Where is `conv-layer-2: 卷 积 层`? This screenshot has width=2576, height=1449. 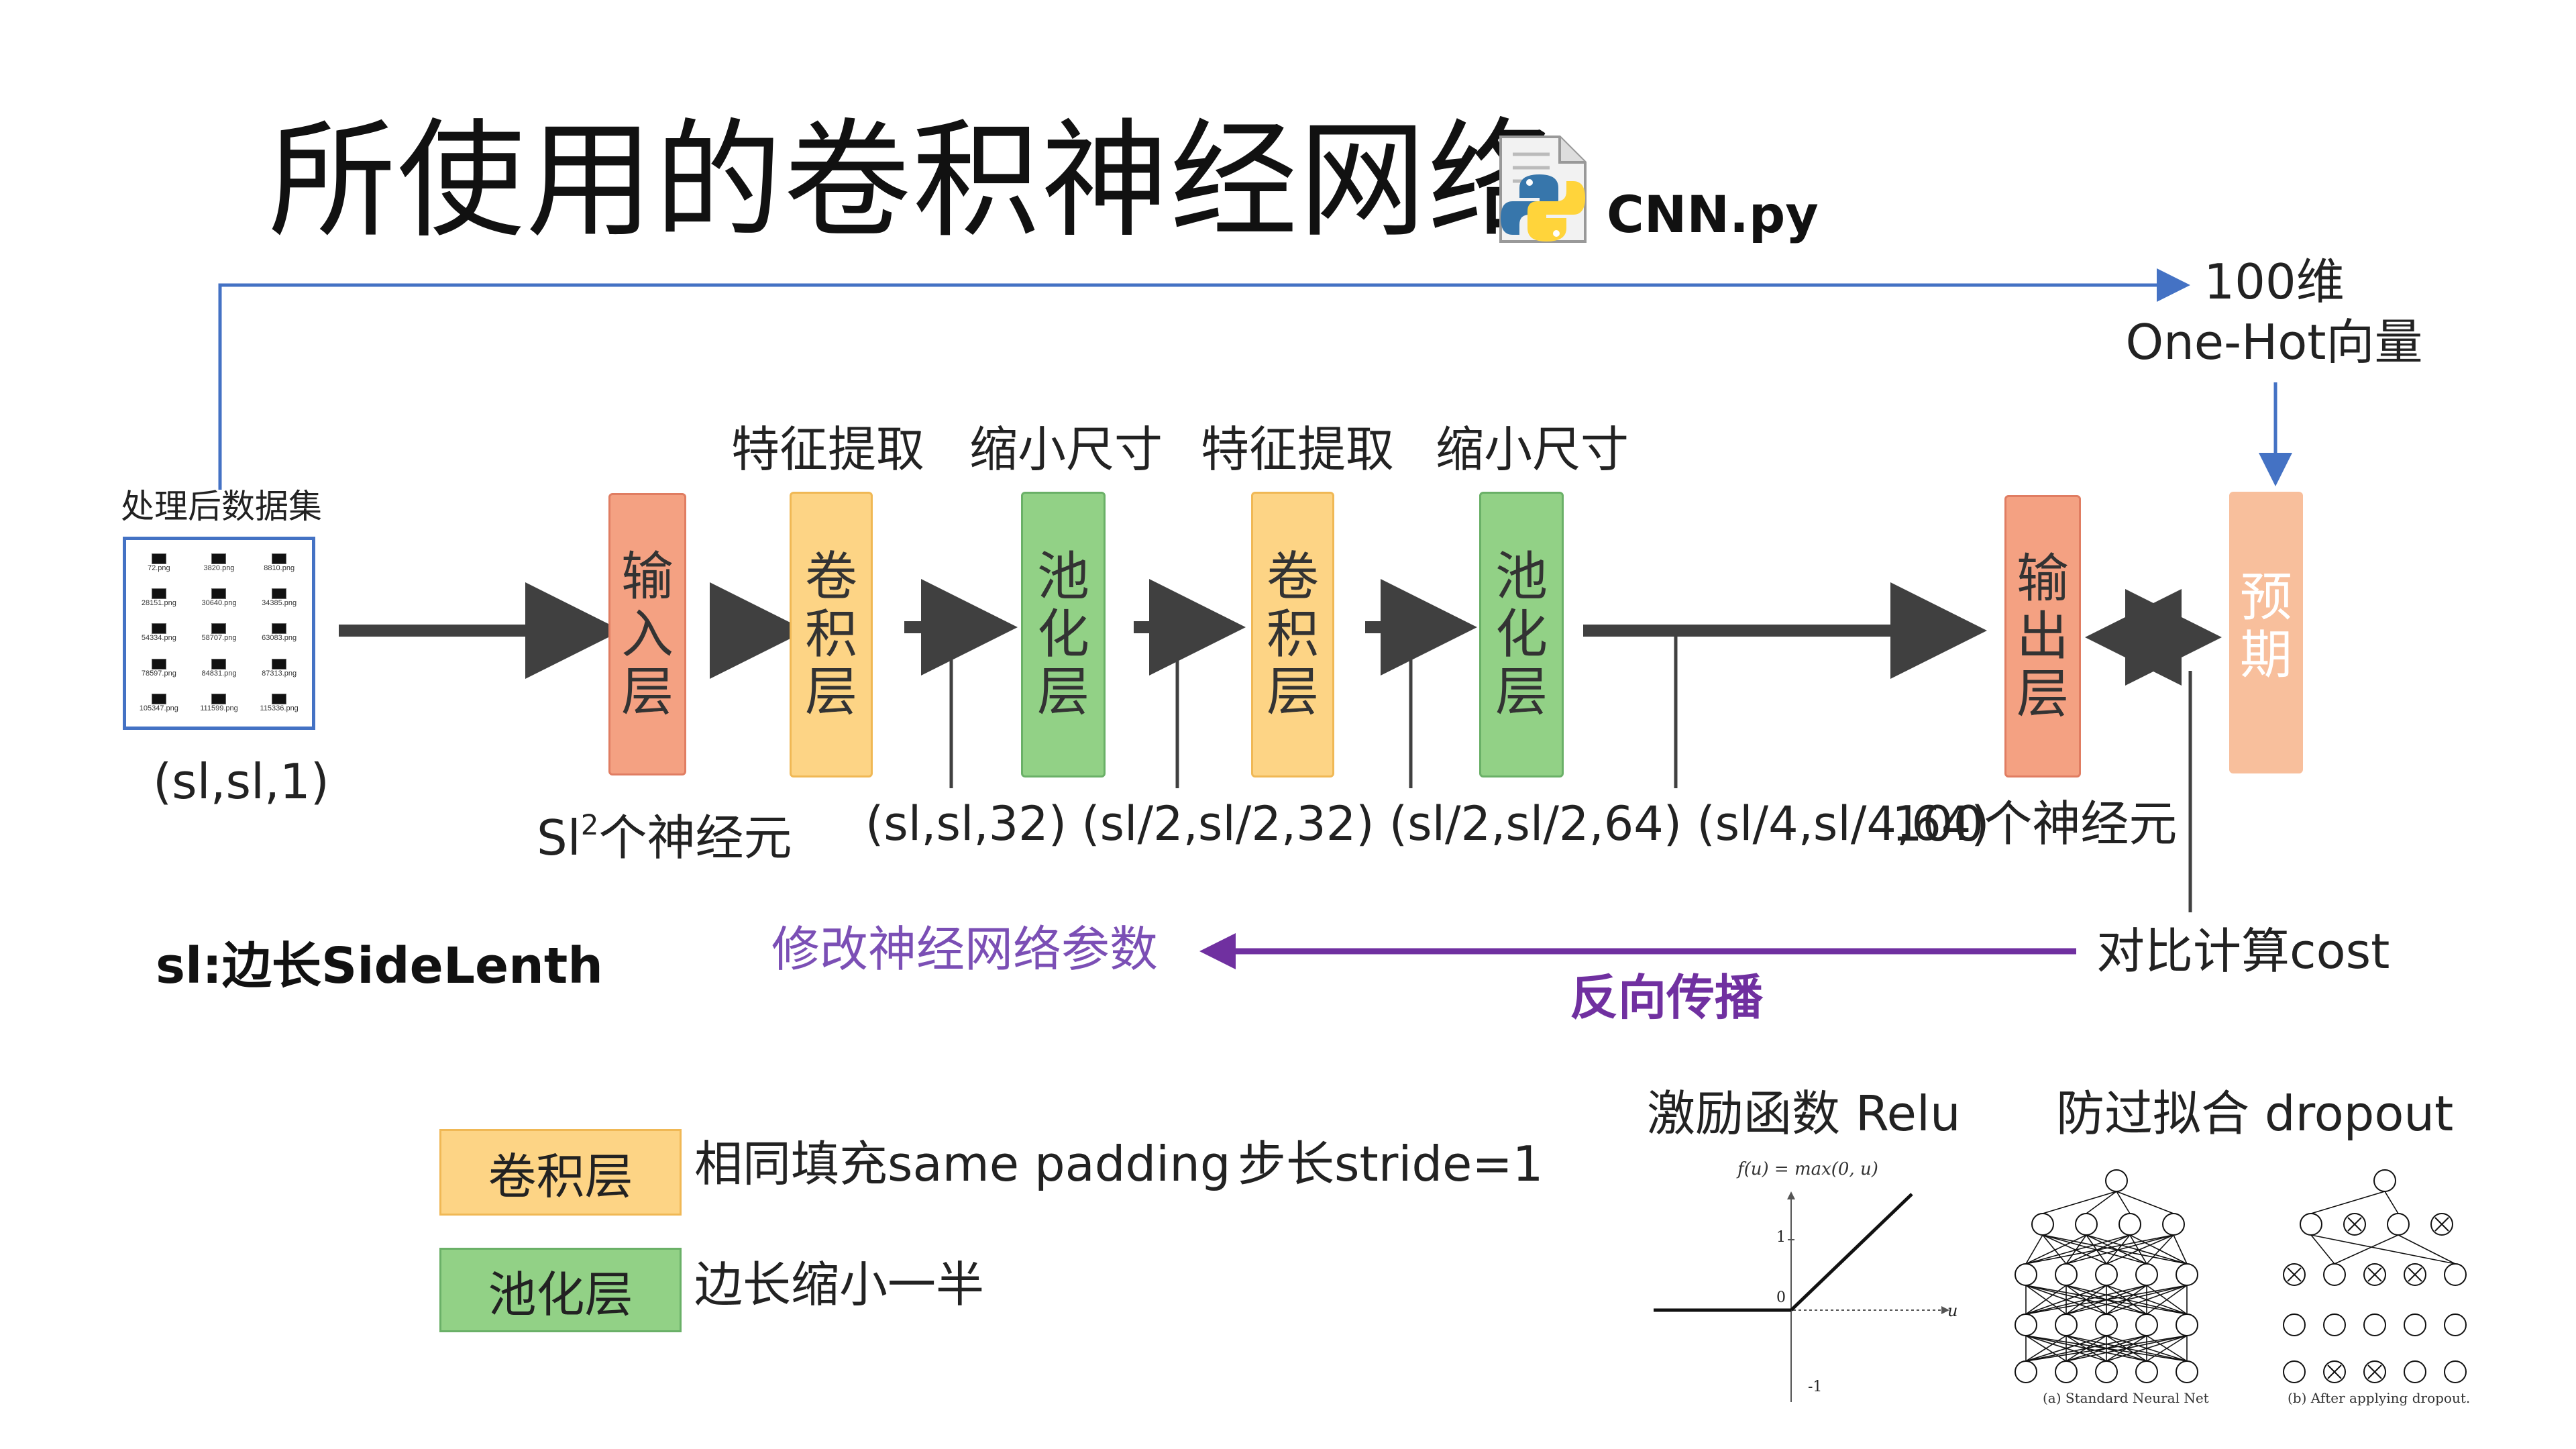 conv-layer-2: 卷 积 层 is located at coordinates (1292, 634).